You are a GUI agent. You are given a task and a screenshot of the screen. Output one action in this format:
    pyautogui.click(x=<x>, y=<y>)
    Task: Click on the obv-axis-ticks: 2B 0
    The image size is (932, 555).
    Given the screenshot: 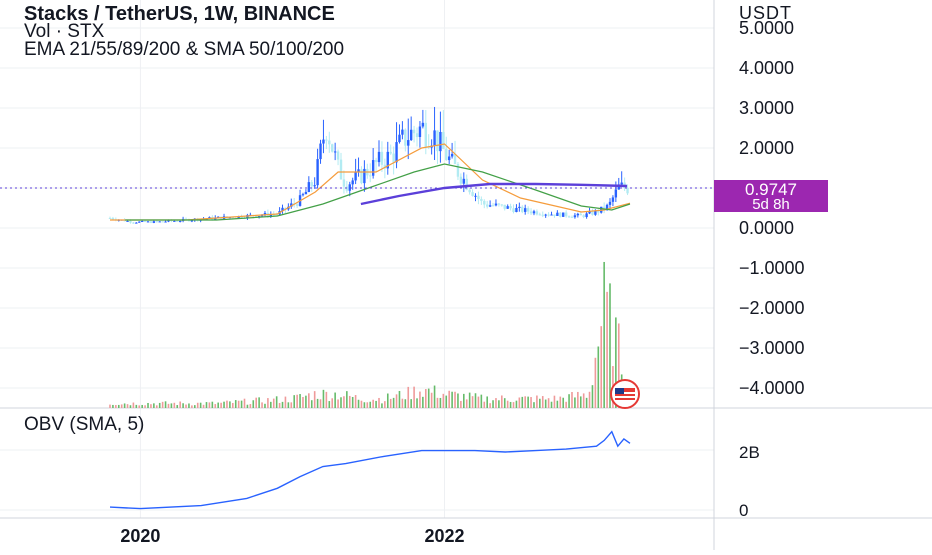 What is the action you would take?
    pyautogui.click(x=749, y=481)
    